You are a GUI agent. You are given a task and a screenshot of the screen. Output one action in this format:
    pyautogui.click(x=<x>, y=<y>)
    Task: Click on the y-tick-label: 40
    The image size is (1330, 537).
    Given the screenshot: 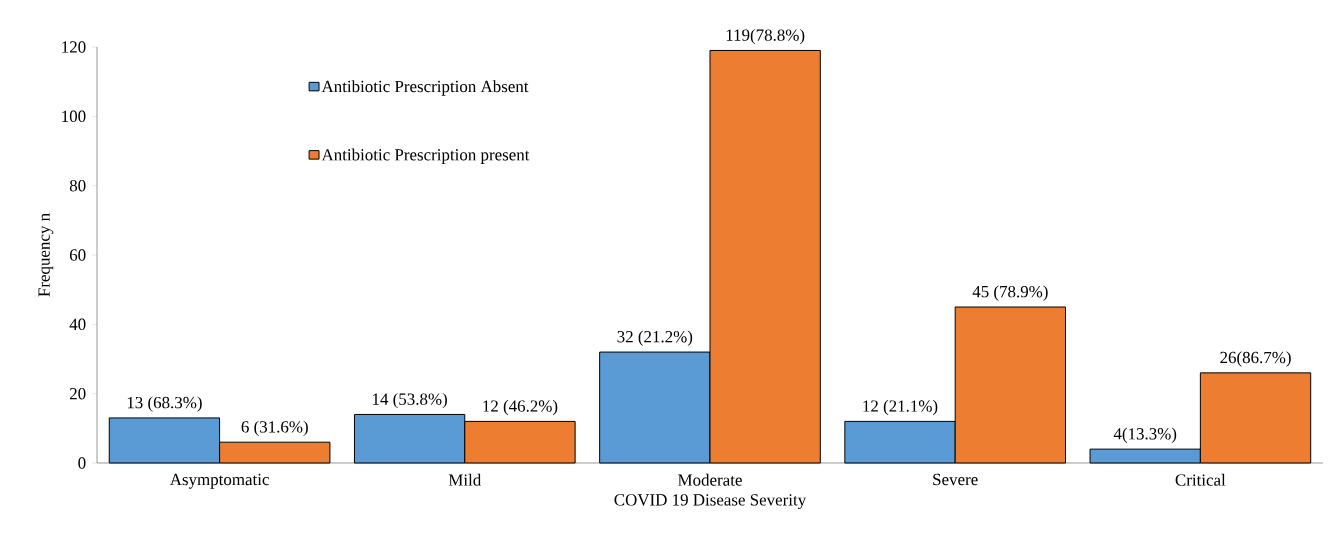 What is the action you would take?
    pyautogui.click(x=77, y=324)
    